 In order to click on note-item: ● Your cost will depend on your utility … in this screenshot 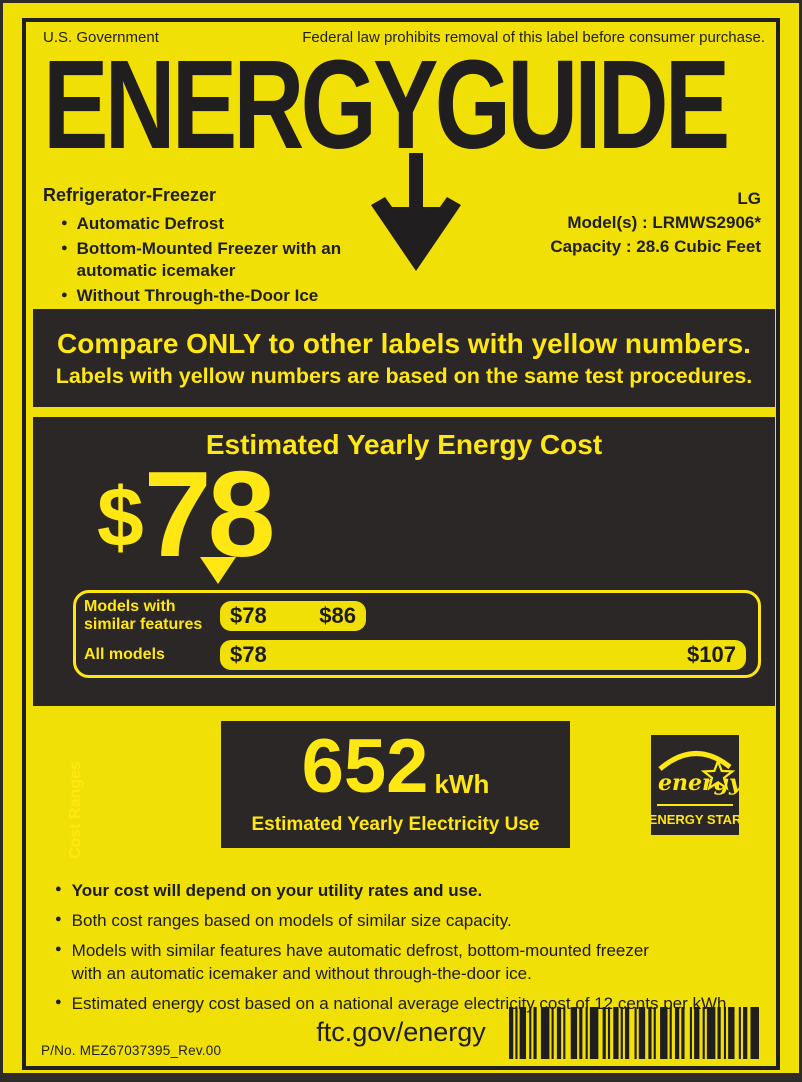, I will do `click(413, 891)`.